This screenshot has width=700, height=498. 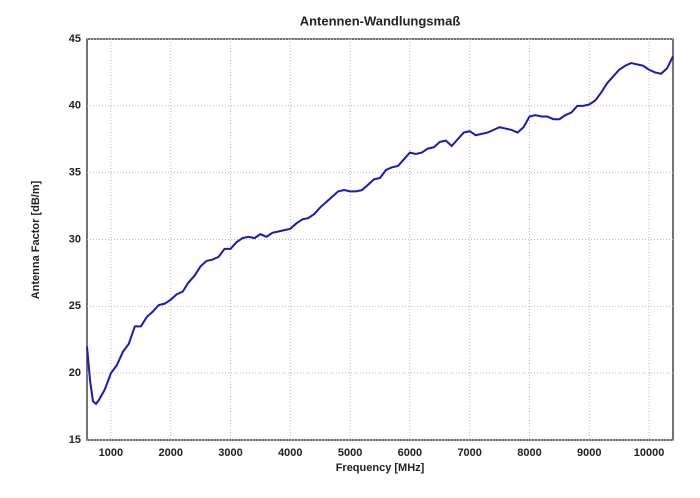 I want to click on y-tick-label: 45, so click(x=75, y=39).